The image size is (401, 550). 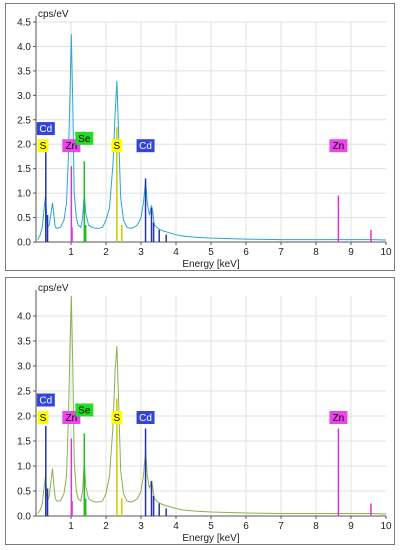 I want to click on y-tick-label: 4.5, so click(x=24, y=23).